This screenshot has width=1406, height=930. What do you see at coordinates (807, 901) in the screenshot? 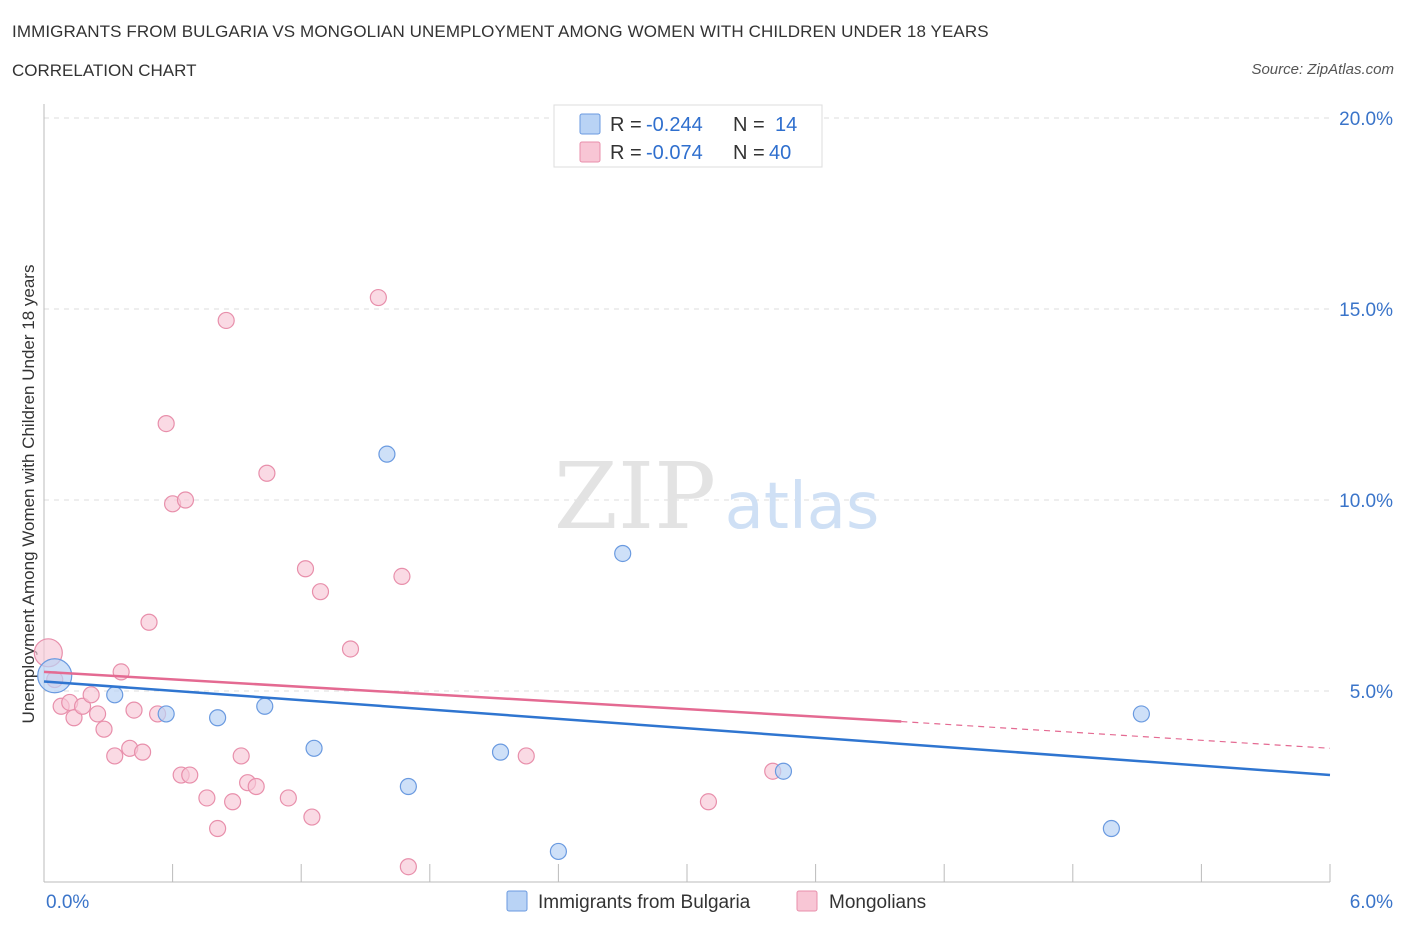
I see `legend-swatch-mongolians` at bounding box center [807, 901].